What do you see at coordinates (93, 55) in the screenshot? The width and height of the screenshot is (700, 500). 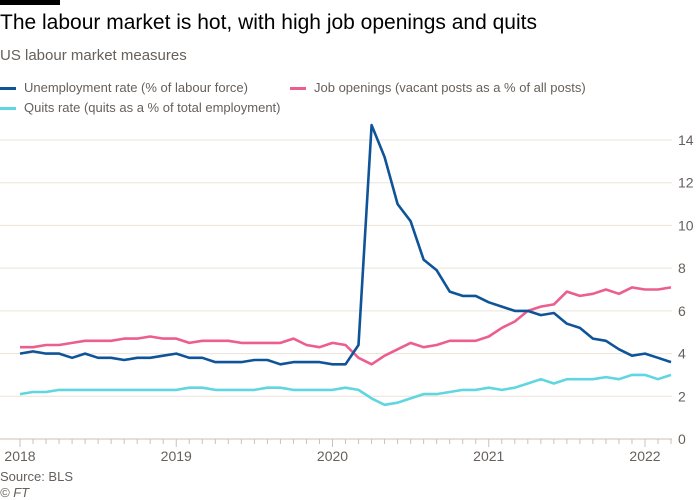 I see `chart-subtitle: US labour market measures` at bounding box center [93, 55].